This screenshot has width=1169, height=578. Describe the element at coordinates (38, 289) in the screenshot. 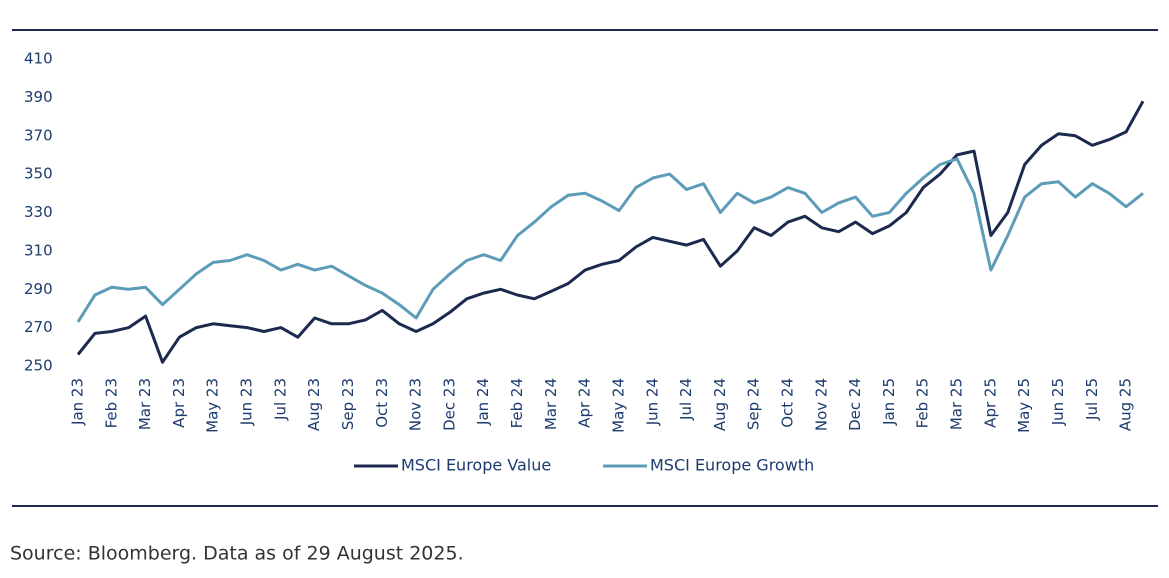

I see `y-tick-label: 290` at that location.